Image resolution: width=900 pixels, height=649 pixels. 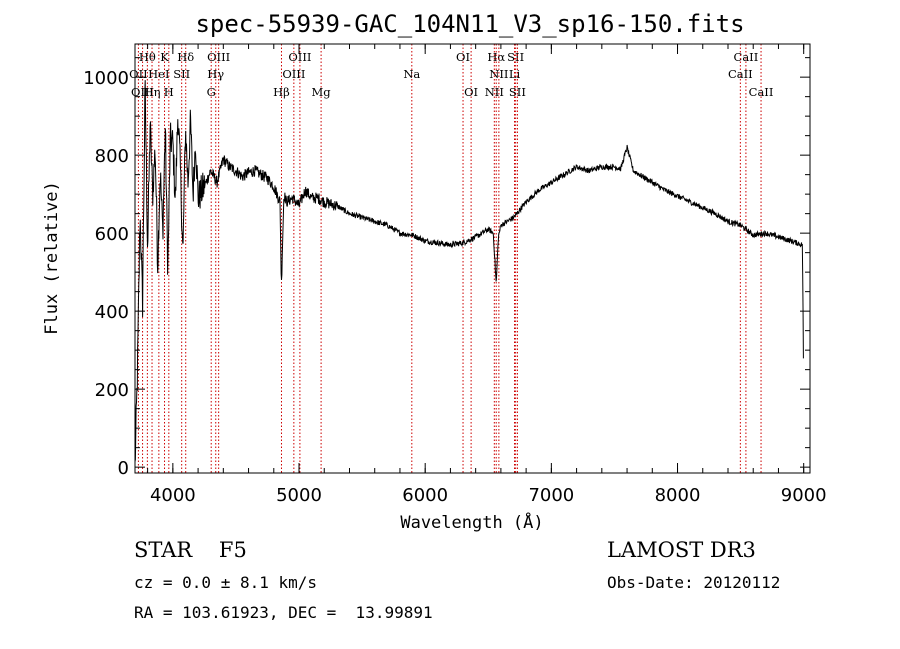 I want to click on x-tick-label: 9000, so click(x=804, y=495).